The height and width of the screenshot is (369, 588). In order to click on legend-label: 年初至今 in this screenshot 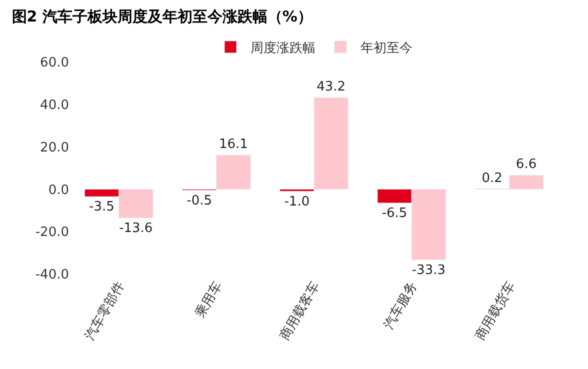, I will do `click(386, 48)`.